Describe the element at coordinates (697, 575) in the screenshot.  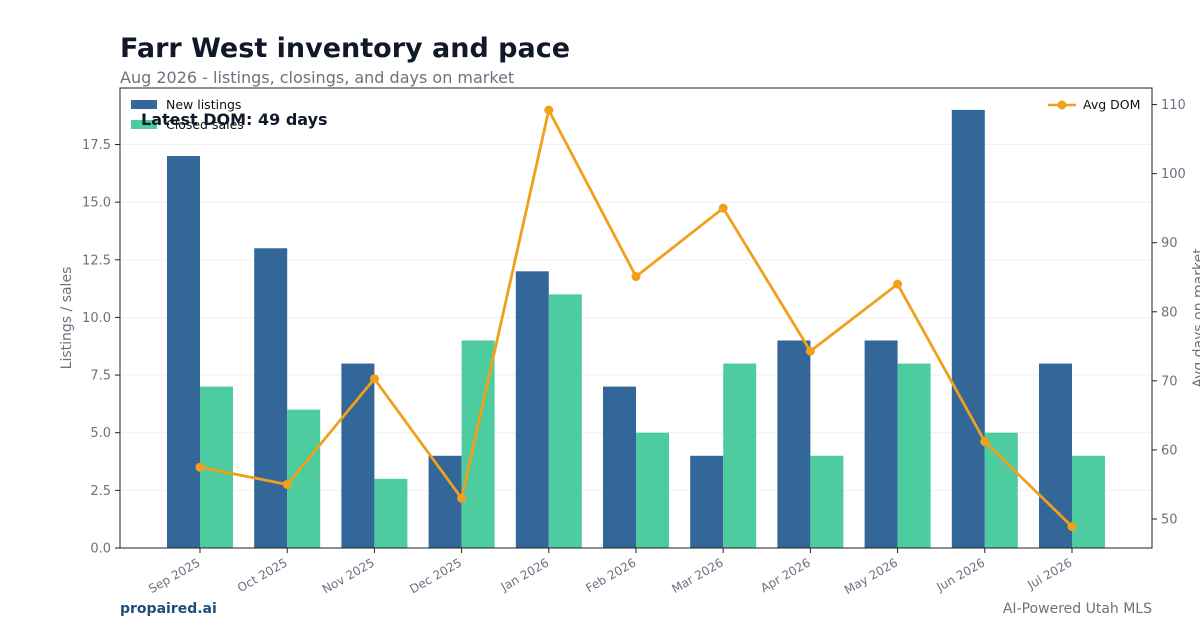
I see `x-tick-label: Mar 2026` at that location.